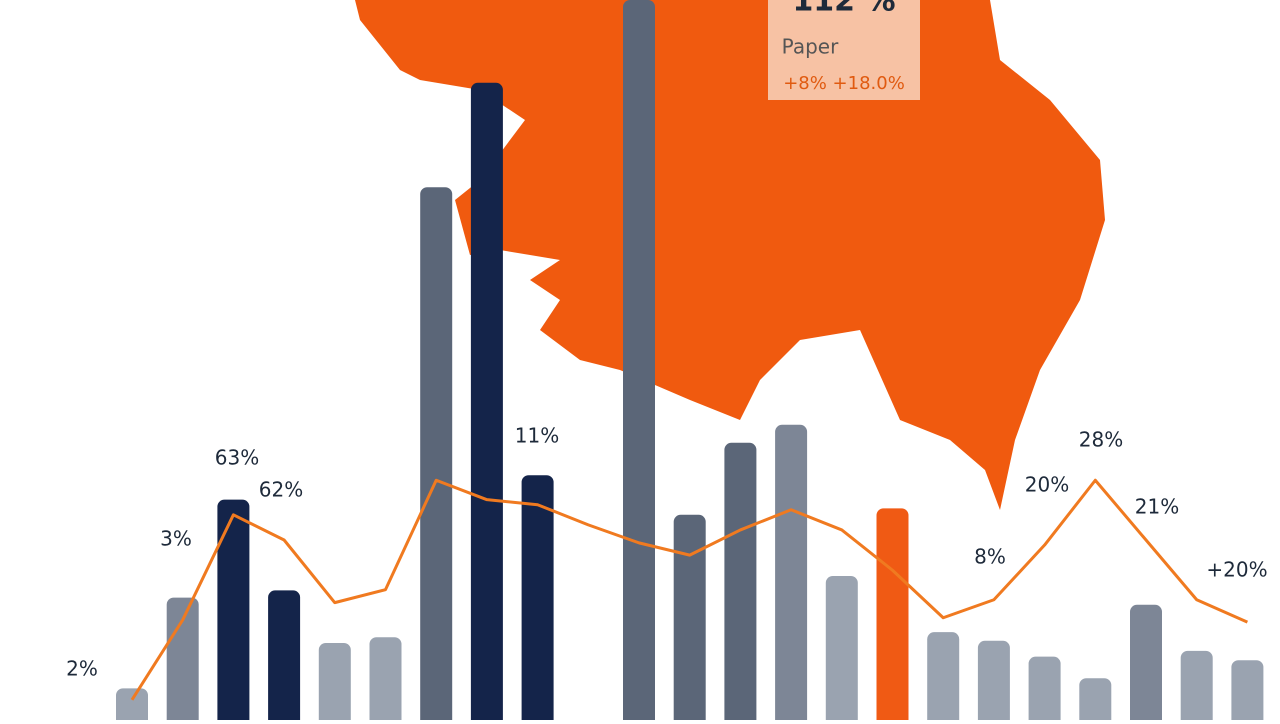  Describe the element at coordinates (281, 490) in the screenshot. I see `annotation: 62%` at that location.